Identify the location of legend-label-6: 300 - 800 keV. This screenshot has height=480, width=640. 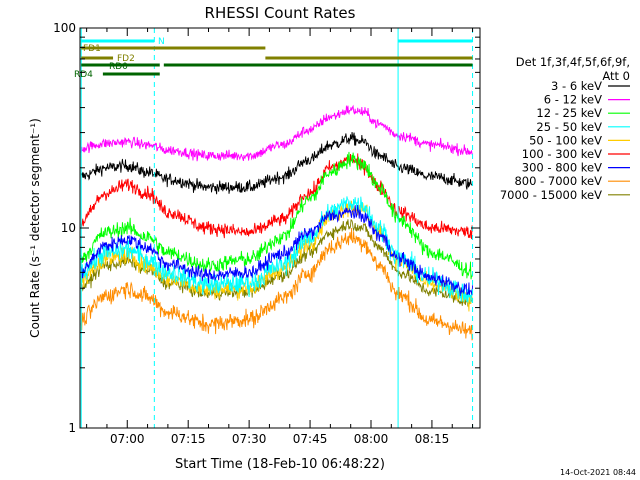
(562, 168).